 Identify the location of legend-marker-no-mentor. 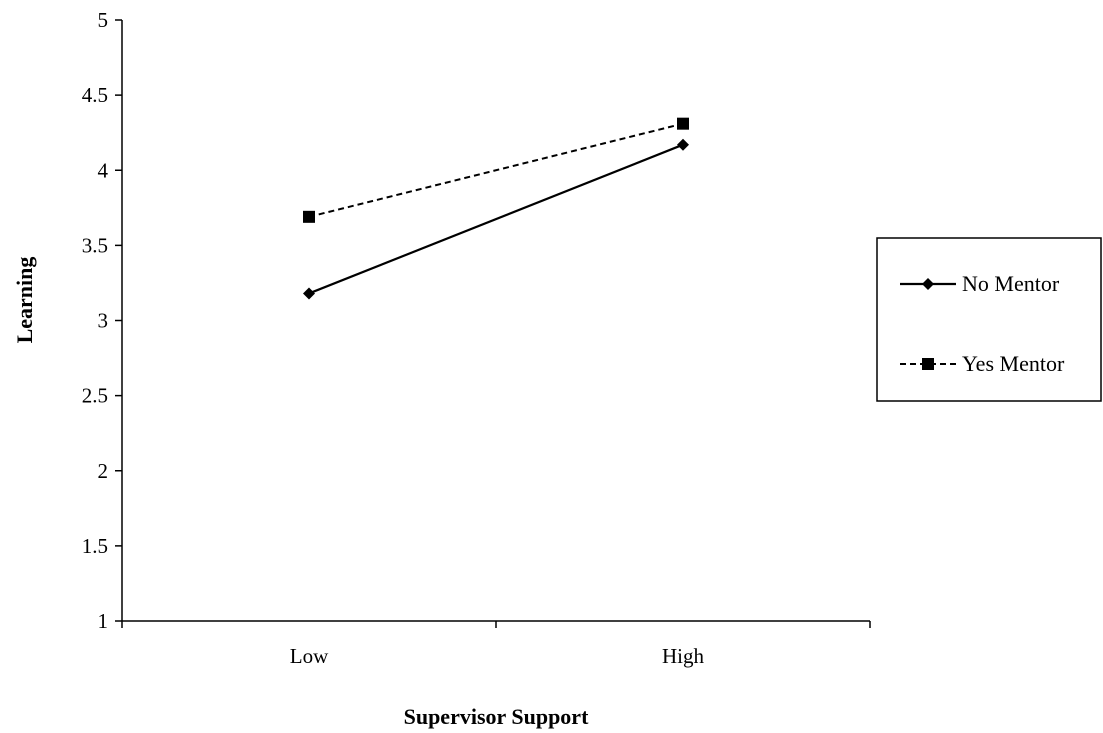
(928, 284).